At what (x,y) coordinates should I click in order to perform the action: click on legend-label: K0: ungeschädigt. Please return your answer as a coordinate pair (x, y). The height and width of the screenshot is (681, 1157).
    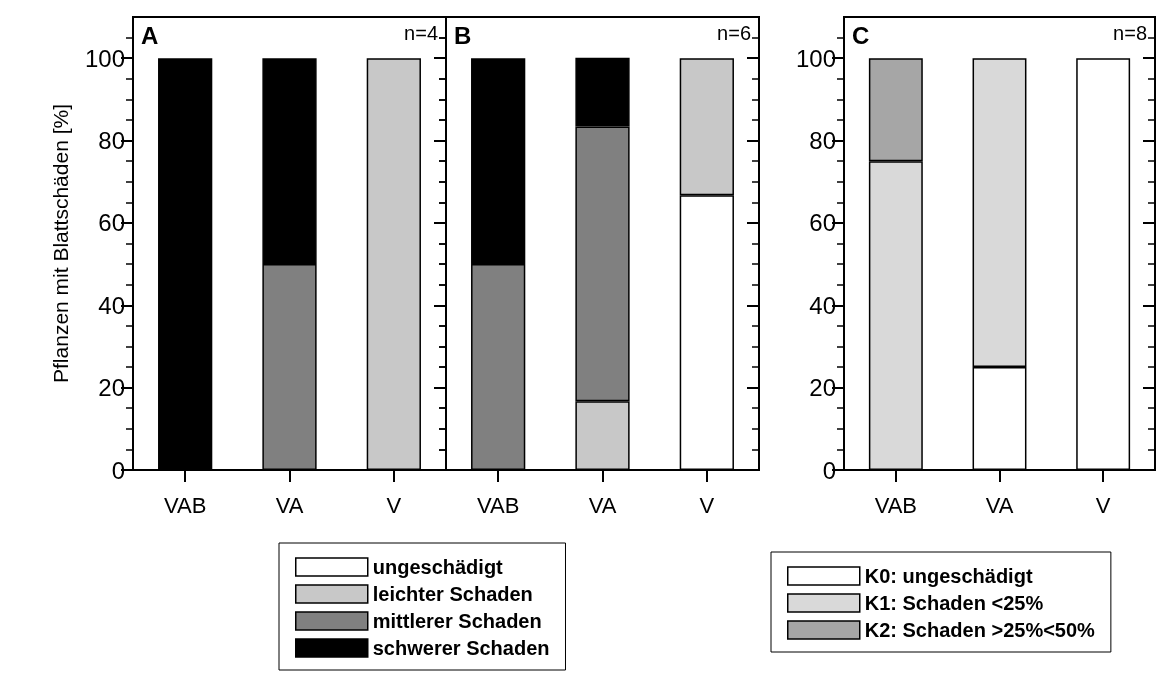
    Looking at the image, I should click on (948, 576).